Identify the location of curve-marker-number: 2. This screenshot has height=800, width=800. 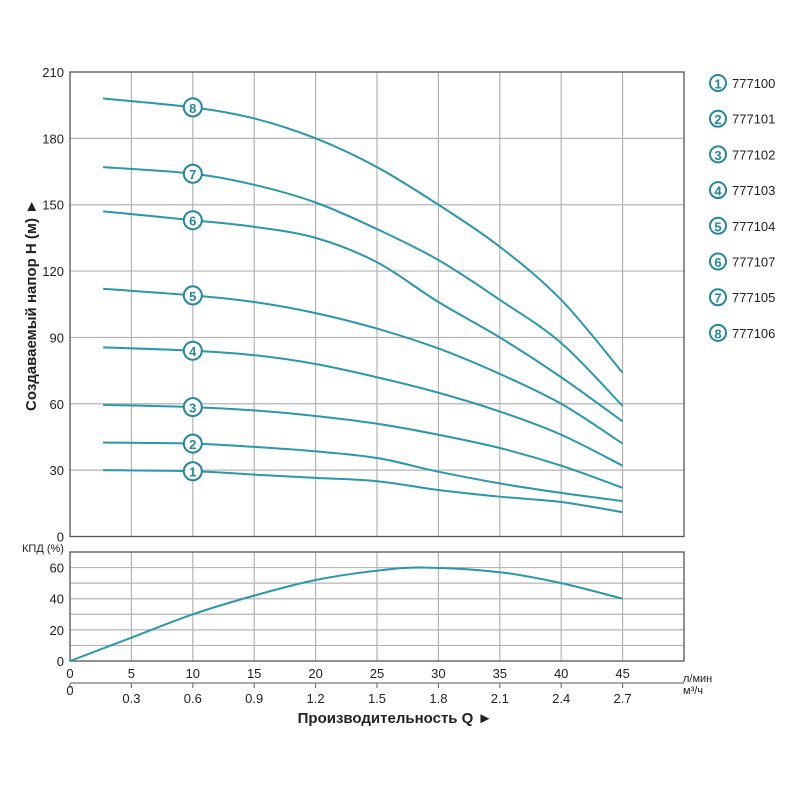
(192, 444).